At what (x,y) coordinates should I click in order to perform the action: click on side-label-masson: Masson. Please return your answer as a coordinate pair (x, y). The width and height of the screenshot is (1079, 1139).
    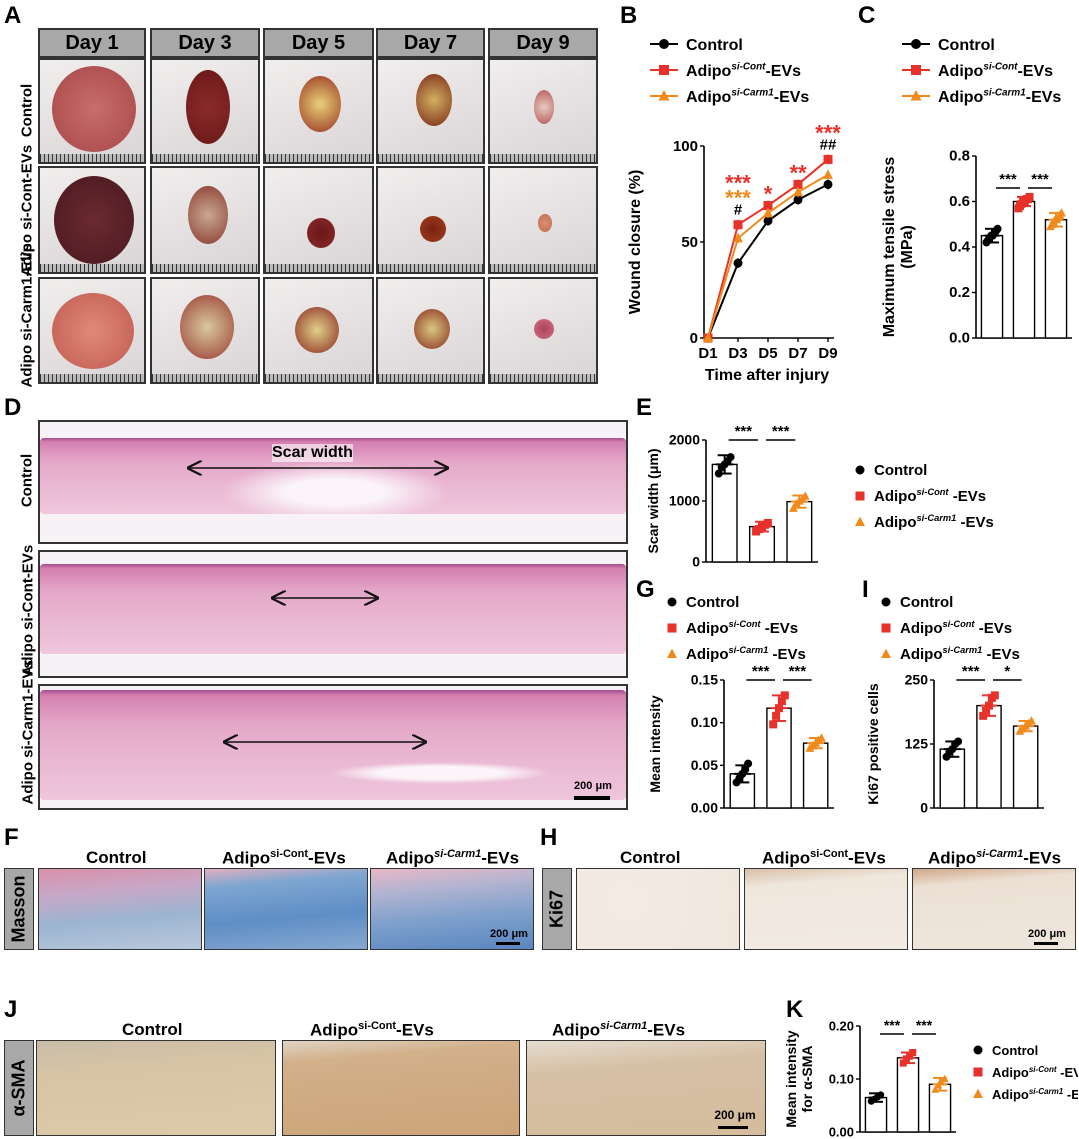
    Looking at the image, I should click on (19, 909).